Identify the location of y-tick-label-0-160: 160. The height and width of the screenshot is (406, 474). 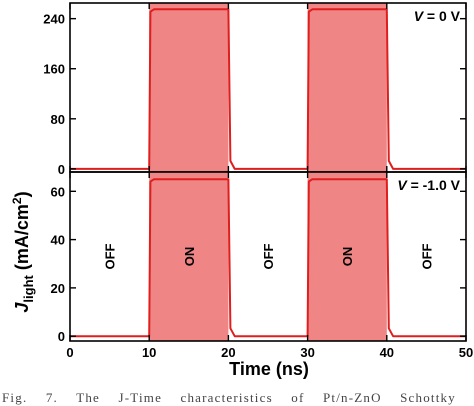
(54, 69).